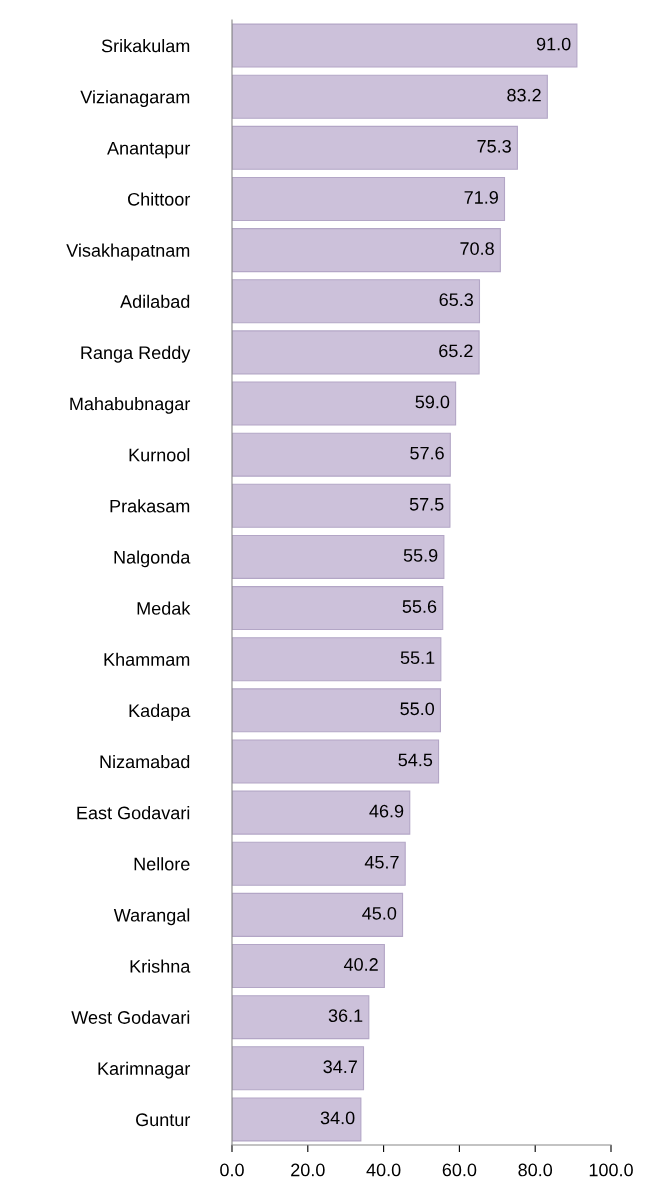 This screenshot has width=646, height=1192. Describe the element at coordinates (340, 1067) in the screenshot. I see `data-label: 34.7` at that location.